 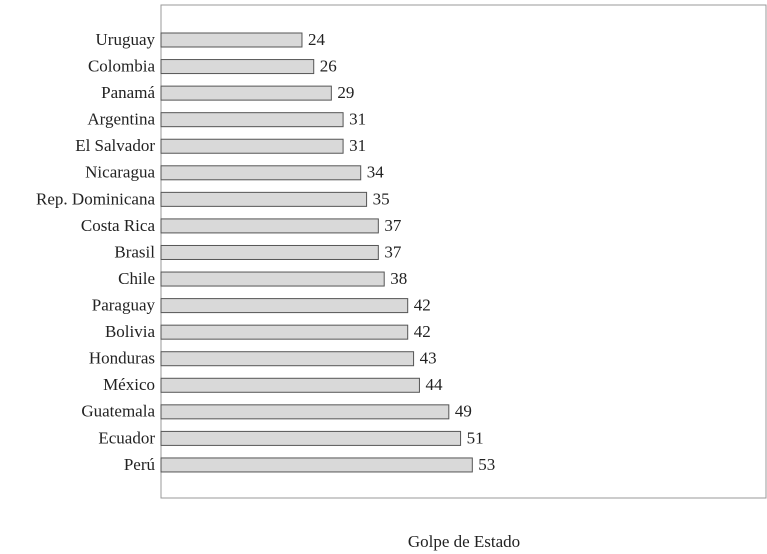 What do you see at coordinates (486, 464) in the screenshot?
I see `value-label: 53` at bounding box center [486, 464].